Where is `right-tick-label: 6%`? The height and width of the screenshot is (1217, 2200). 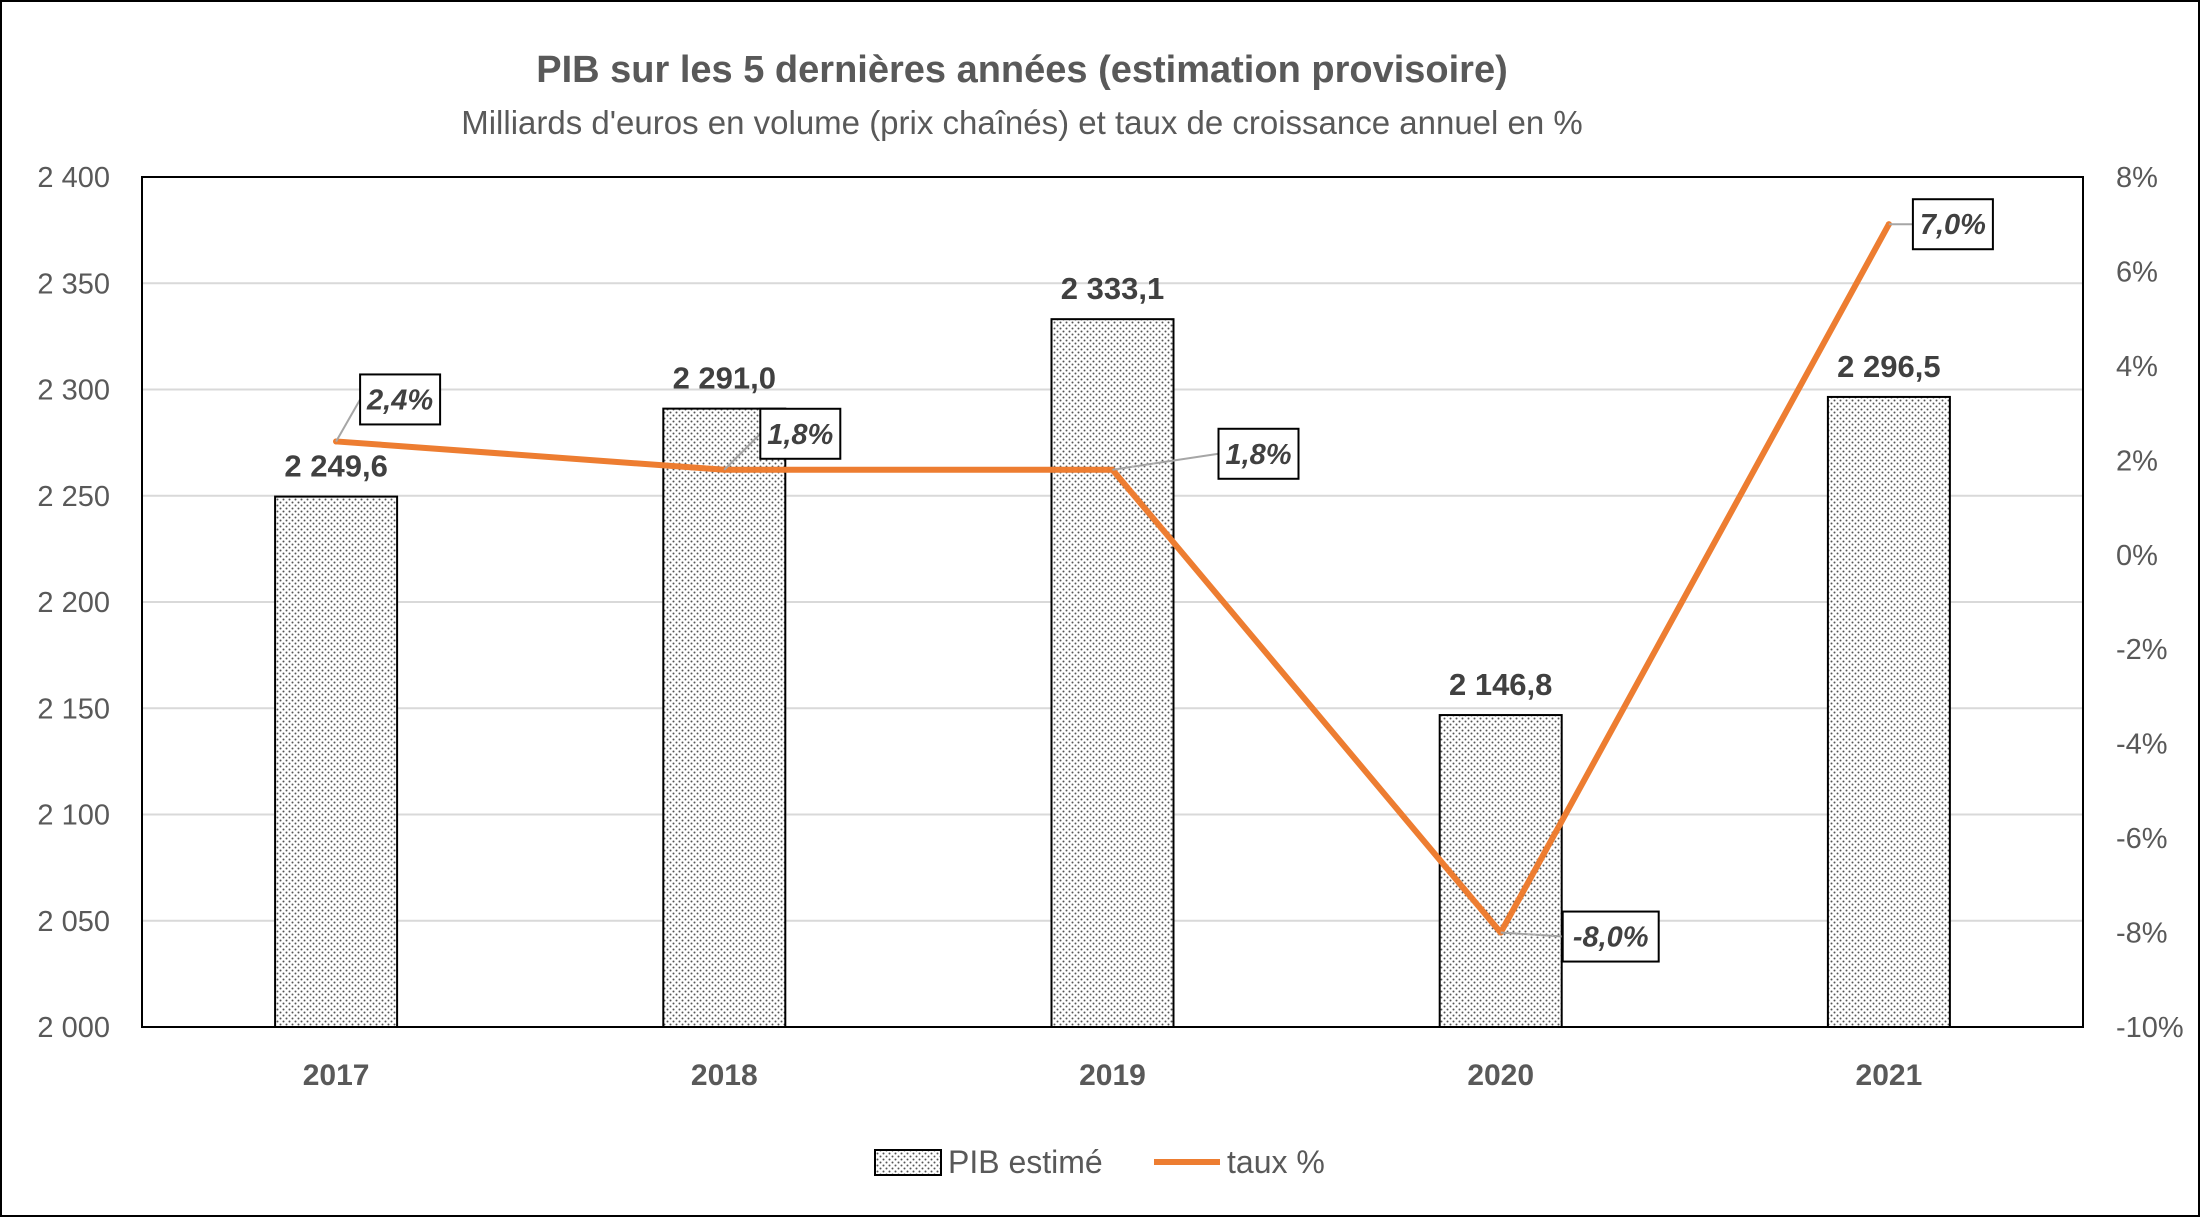
right-tick-label: 6% is located at coordinates (2137, 272).